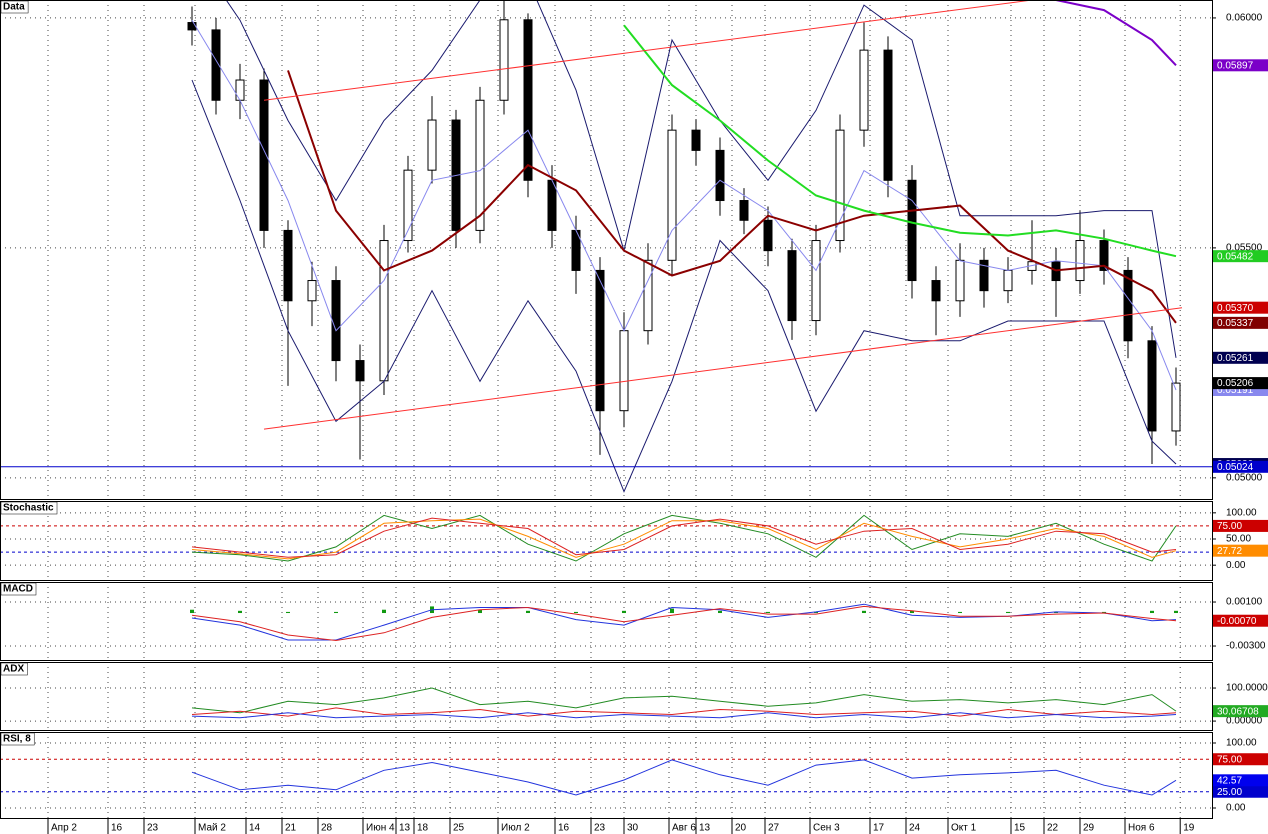  What do you see at coordinates (28, 508) in the screenshot?
I see `panel-title: Stochastic` at bounding box center [28, 508].